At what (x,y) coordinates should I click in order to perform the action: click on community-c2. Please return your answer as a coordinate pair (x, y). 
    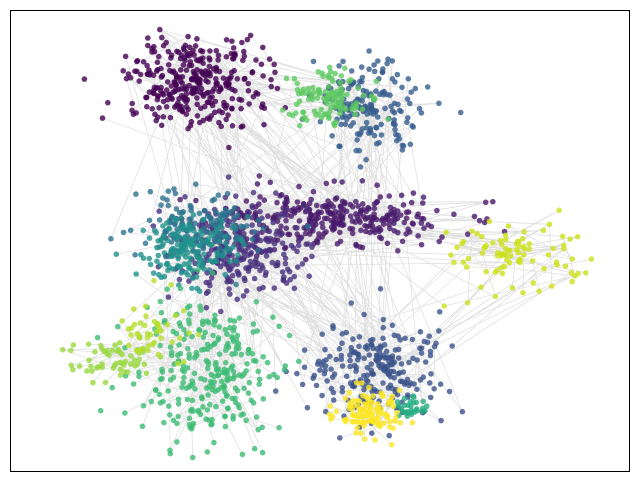
    Looking at the image, I should click on (342, 218).